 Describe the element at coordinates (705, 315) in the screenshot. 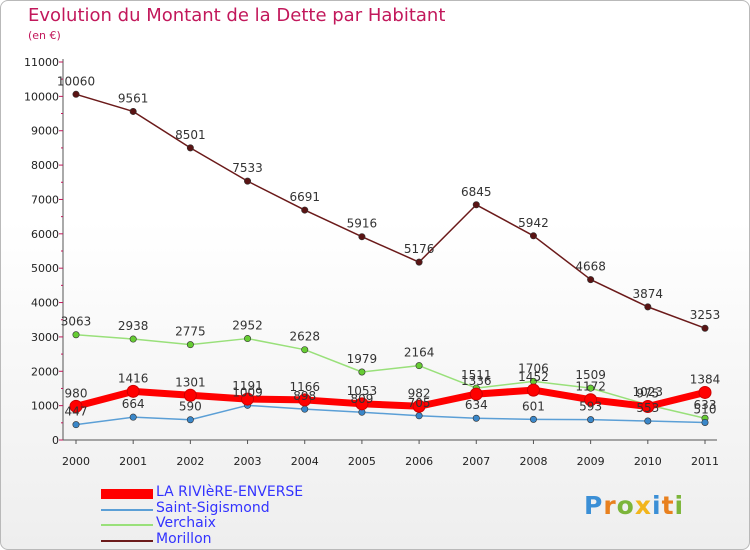

I see `data-label: 3253` at that location.